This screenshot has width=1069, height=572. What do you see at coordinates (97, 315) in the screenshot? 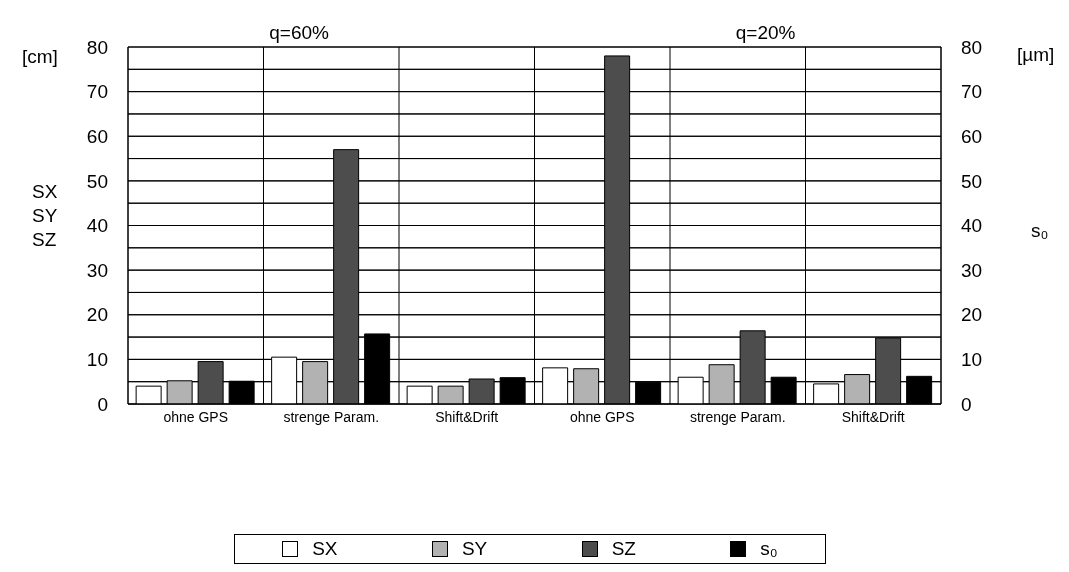
I see `y-tick-label: 20` at bounding box center [97, 315].